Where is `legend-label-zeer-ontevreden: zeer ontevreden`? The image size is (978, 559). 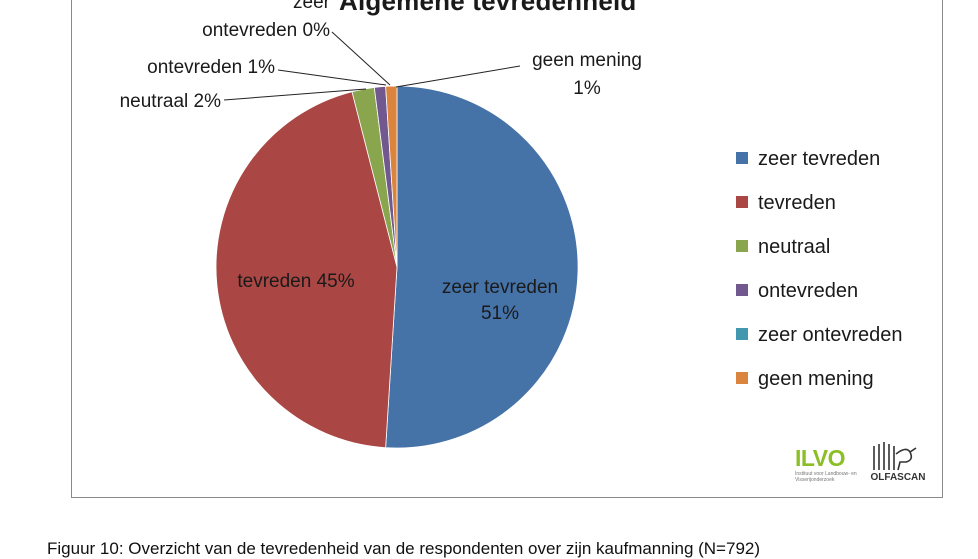
legend-label-zeer-ontevreden: zeer ontevreden is located at coordinates (830, 335).